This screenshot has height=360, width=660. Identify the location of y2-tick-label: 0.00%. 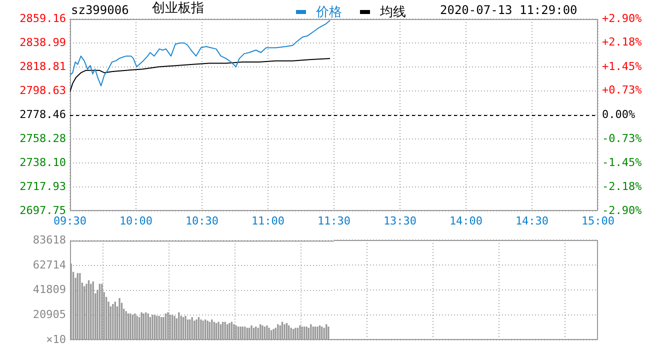
(619, 114).